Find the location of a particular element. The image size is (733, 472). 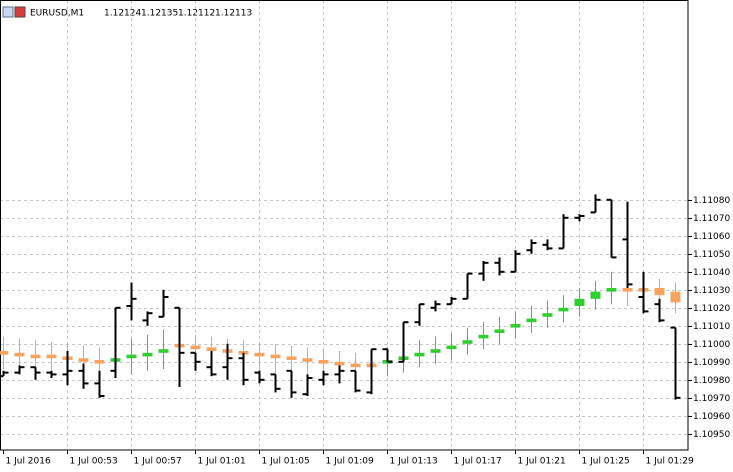

y-tick-label: 1.11000 is located at coordinates (711, 345).